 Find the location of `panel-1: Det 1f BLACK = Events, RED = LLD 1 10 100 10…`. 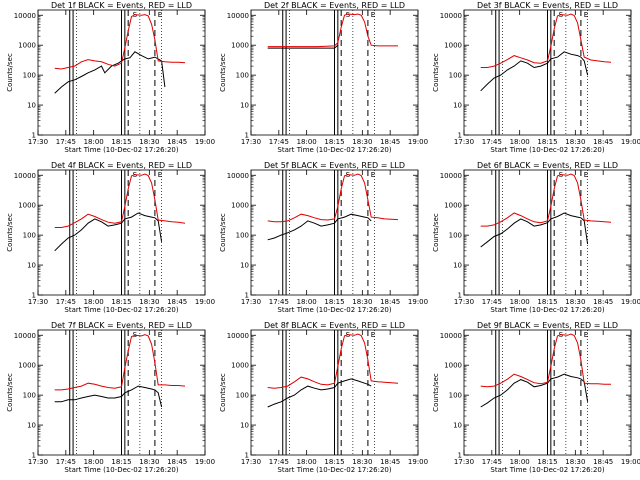

panel-1: Det 1f BLACK = Events, RED = LLD 1 10 100 10… is located at coordinates (110, 77).